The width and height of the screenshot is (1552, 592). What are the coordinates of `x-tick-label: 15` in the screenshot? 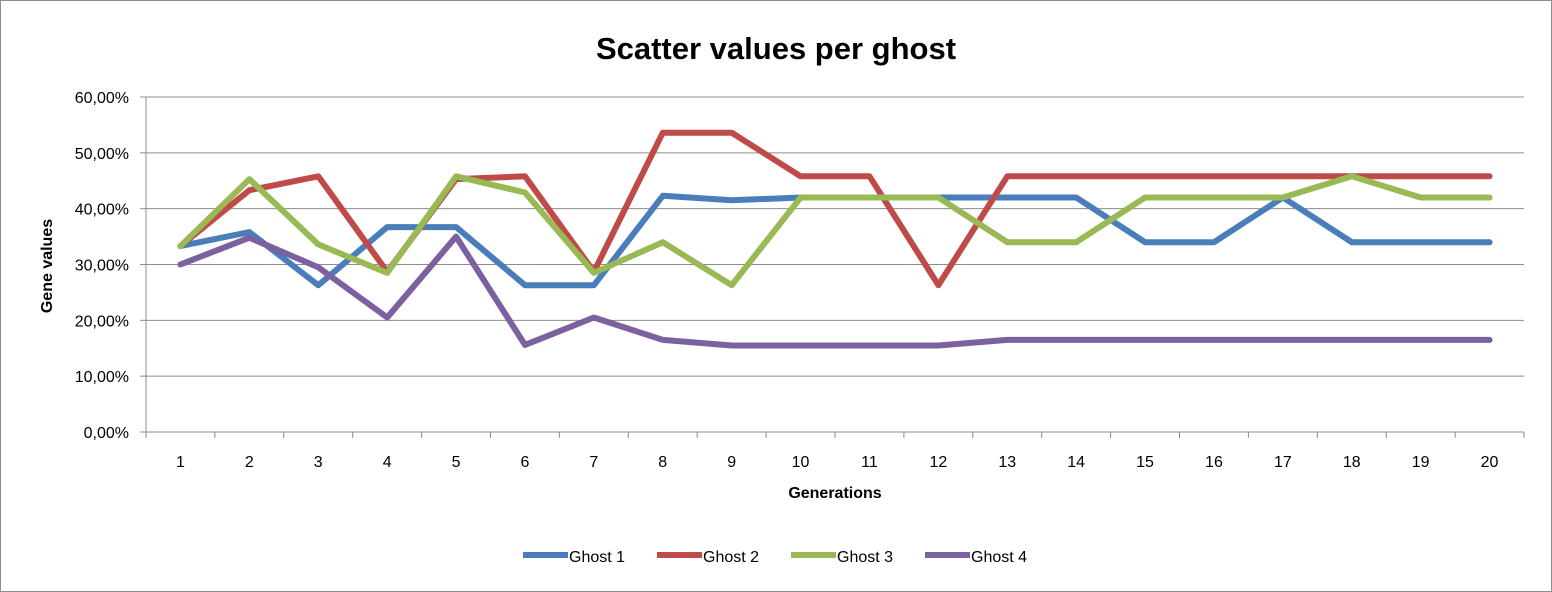 It's located at (1145, 462).